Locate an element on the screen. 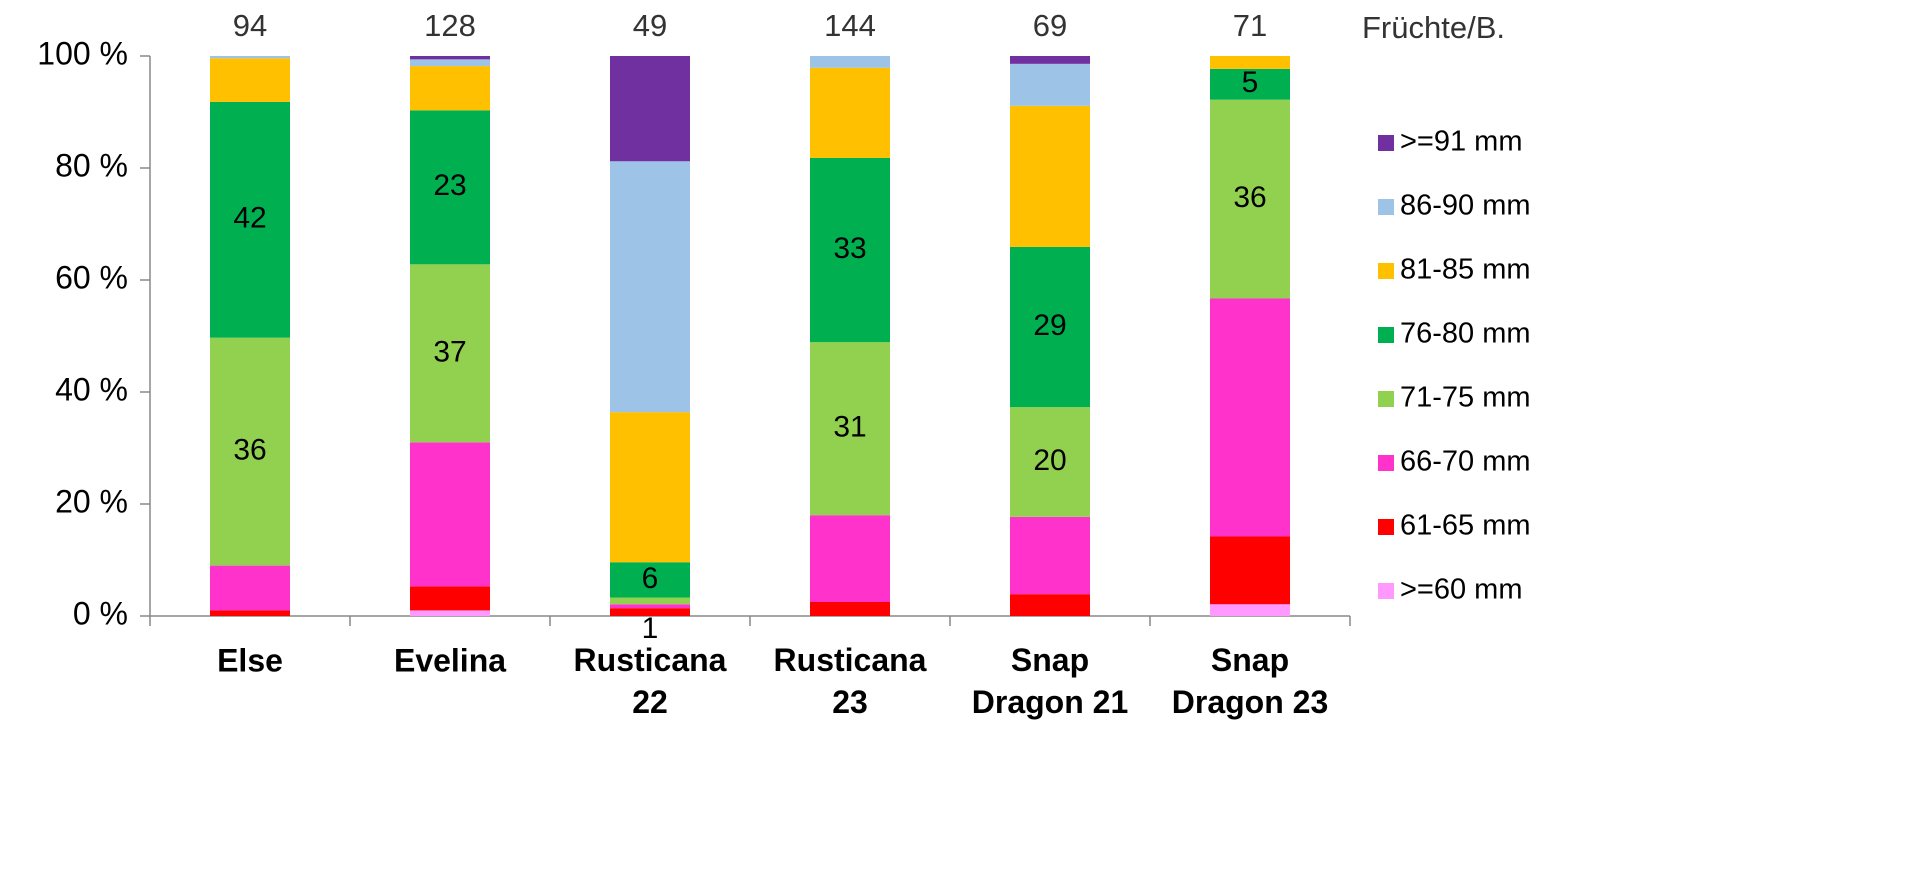 Image resolution: width=1905 pixels, height=885 pixels. total-label: 49 is located at coordinates (650, 25).